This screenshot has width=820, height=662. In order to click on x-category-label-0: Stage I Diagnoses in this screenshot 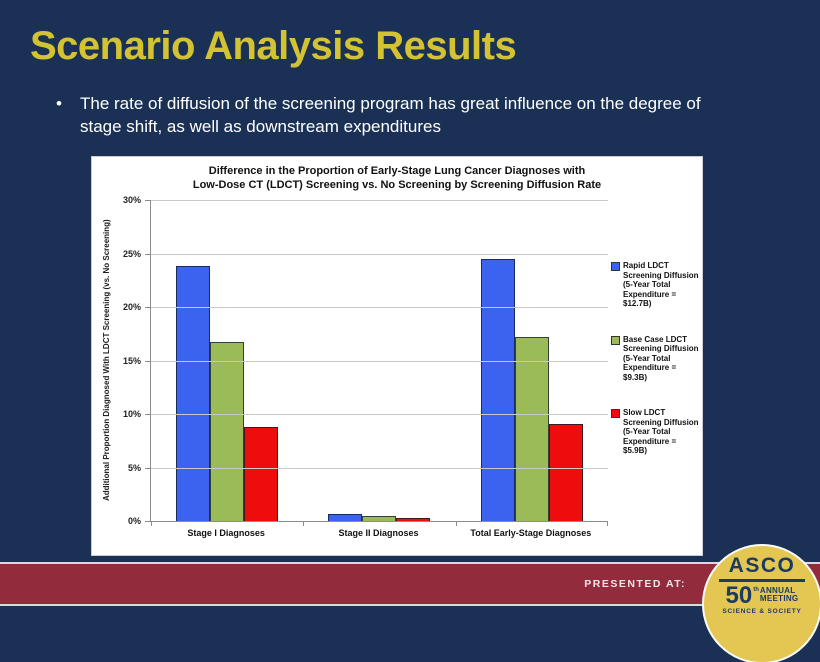, I will do `click(226, 533)`.